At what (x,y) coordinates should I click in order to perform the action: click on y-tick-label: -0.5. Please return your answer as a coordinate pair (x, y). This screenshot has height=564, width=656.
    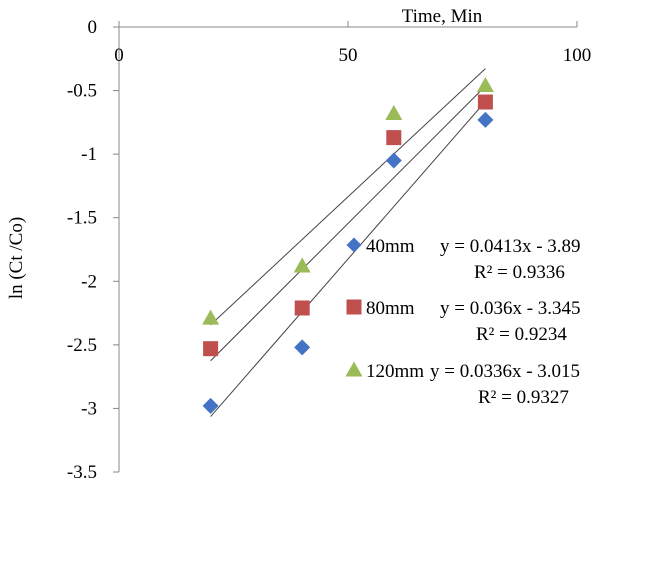
    Looking at the image, I should click on (82, 91).